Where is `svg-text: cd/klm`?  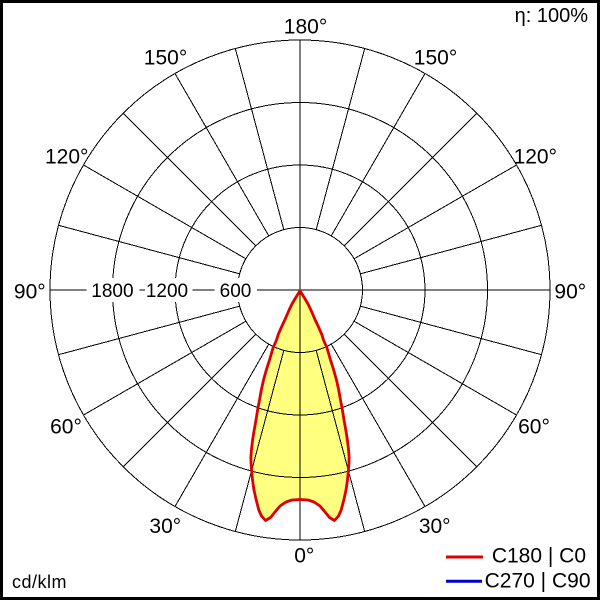
svg-text: cd/klm is located at coordinates (39, 582).